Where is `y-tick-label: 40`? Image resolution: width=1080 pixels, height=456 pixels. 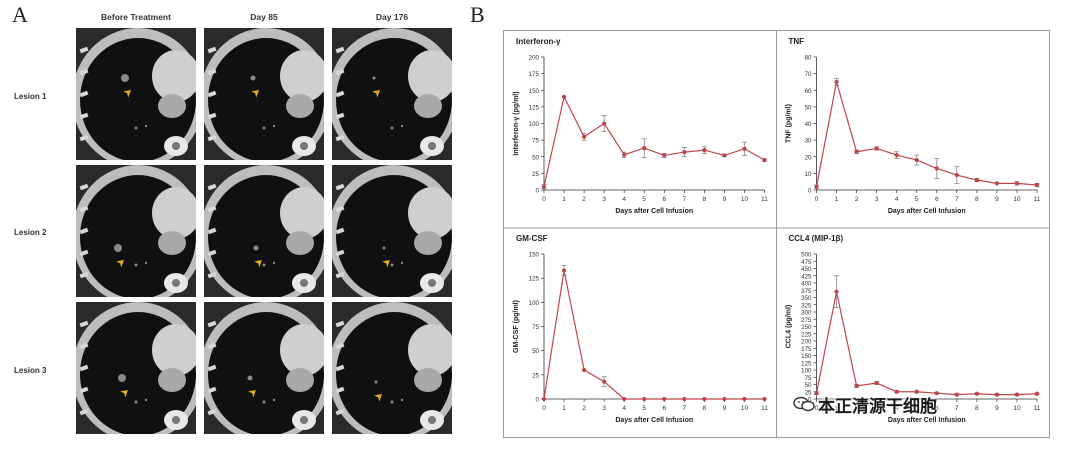 y-tick-label: 40 is located at coordinates (808, 124).